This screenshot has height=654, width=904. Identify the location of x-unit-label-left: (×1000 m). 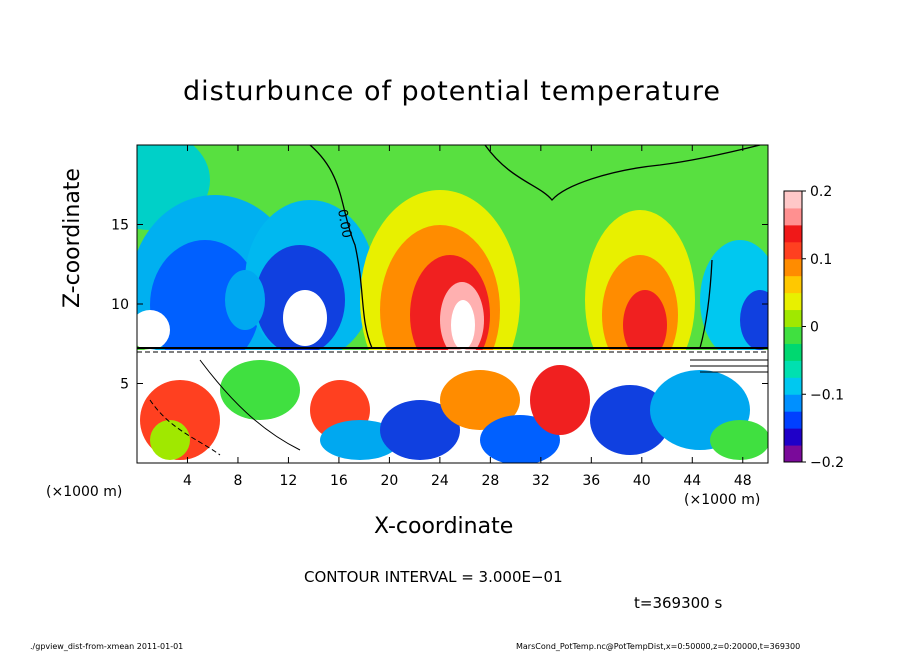
(84, 492).